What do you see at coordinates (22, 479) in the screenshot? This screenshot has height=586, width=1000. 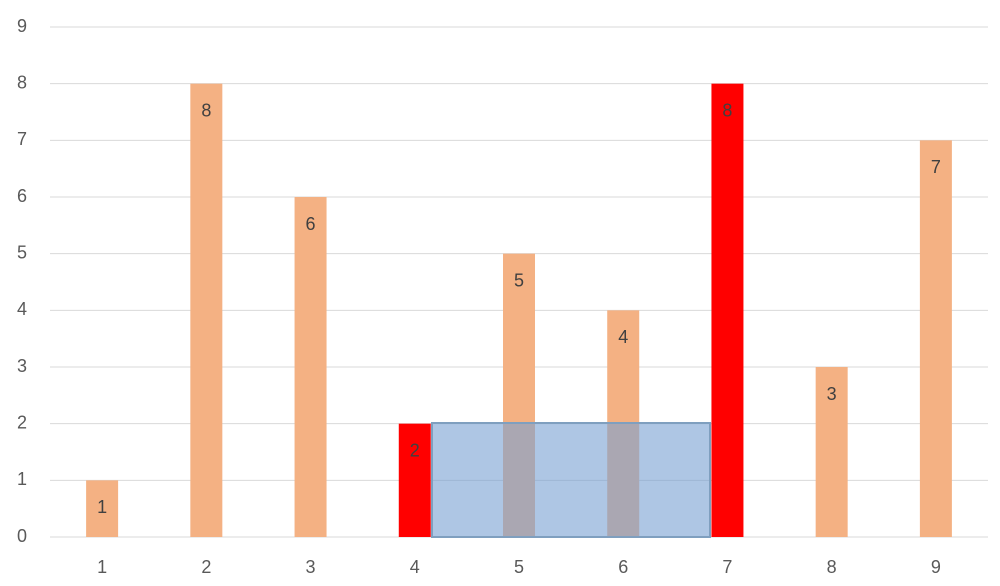 I see `y-tick-label: 1` at bounding box center [22, 479].